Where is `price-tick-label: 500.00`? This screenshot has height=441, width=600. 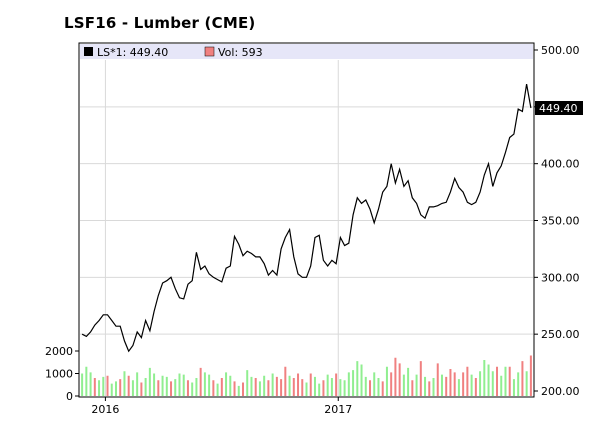 price-tick-label: 500.00 is located at coordinates (560, 50).